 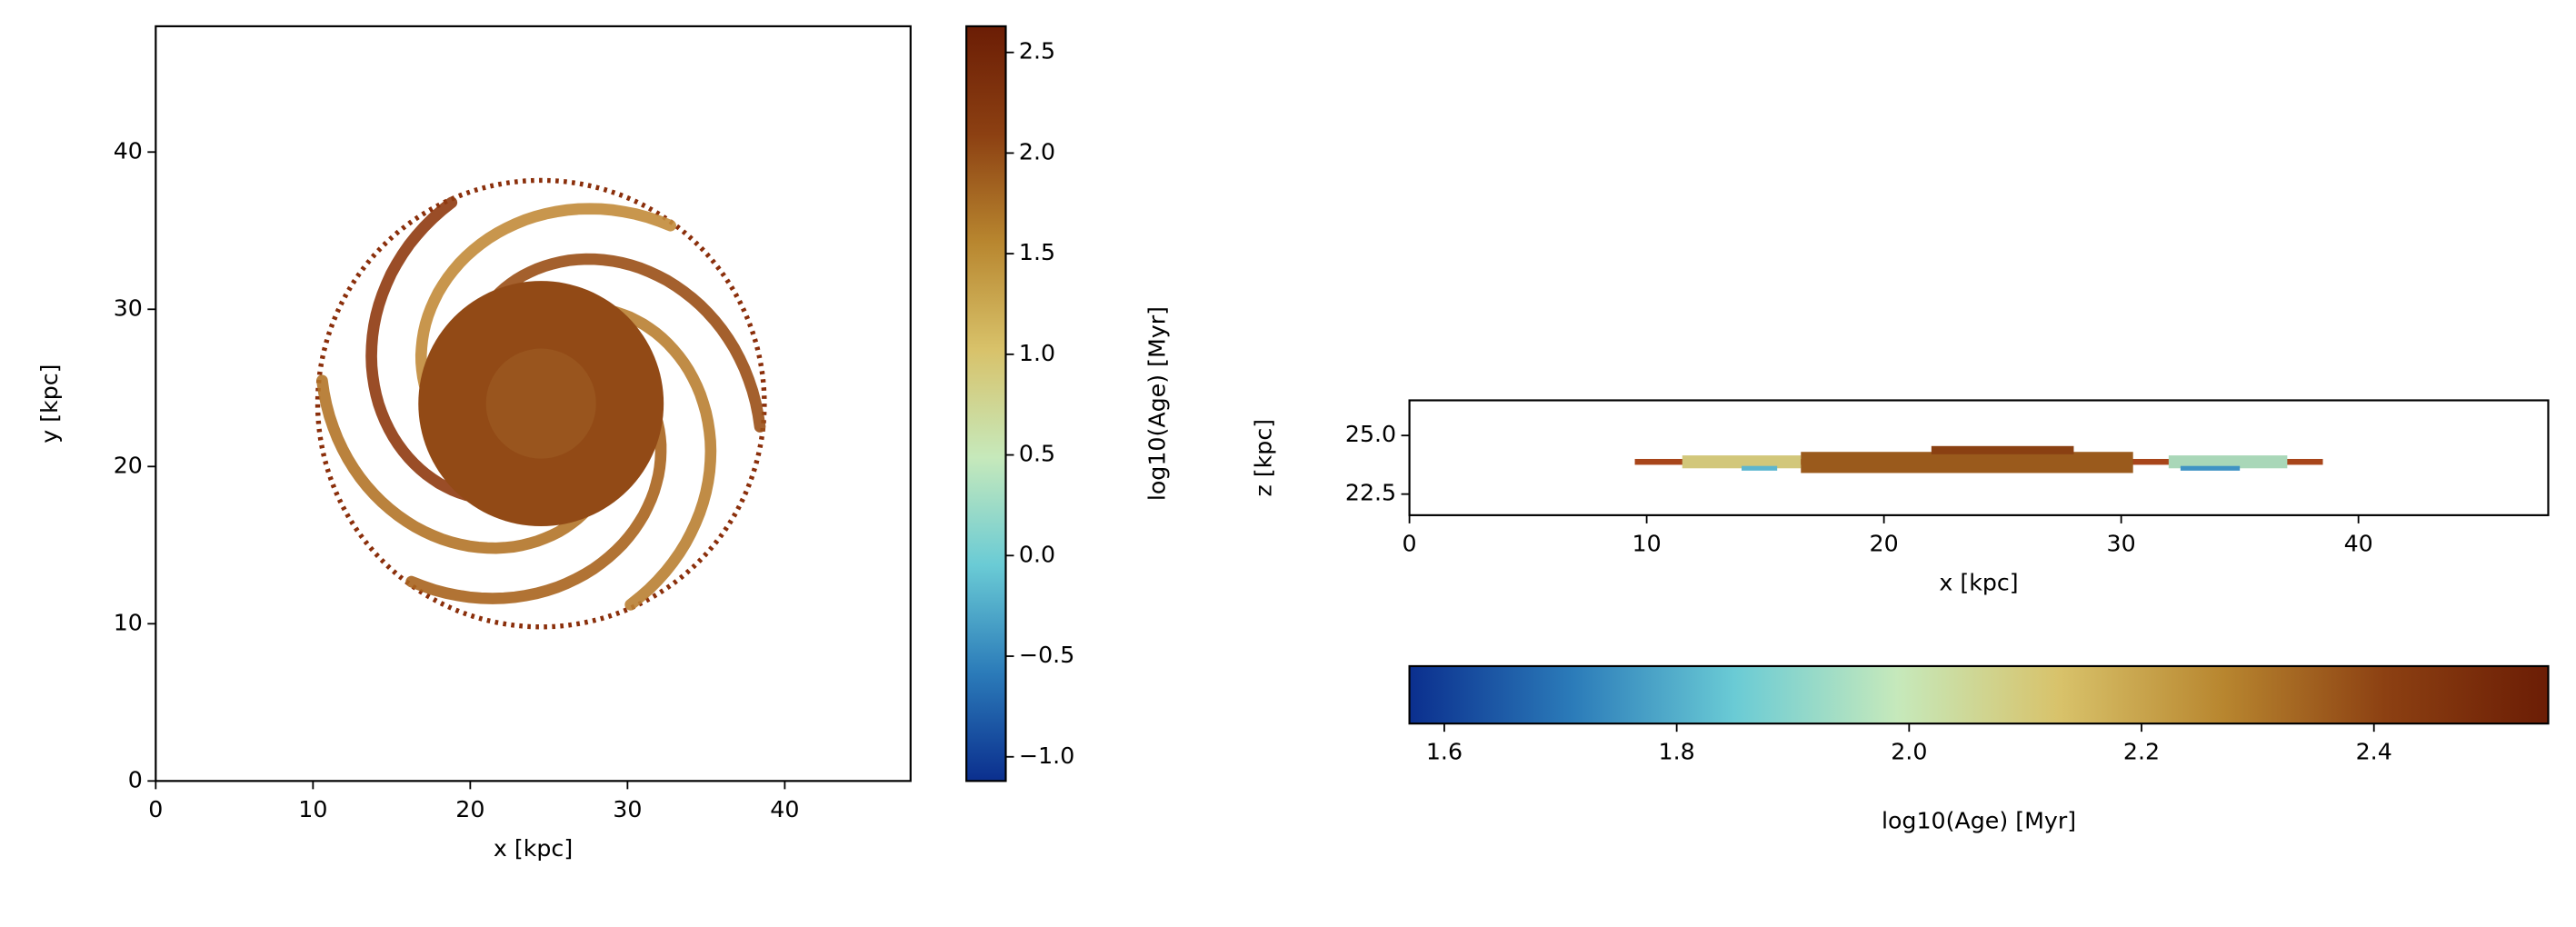 I want to click on y-tick-label: 25.0, so click(x=1370, y=434).